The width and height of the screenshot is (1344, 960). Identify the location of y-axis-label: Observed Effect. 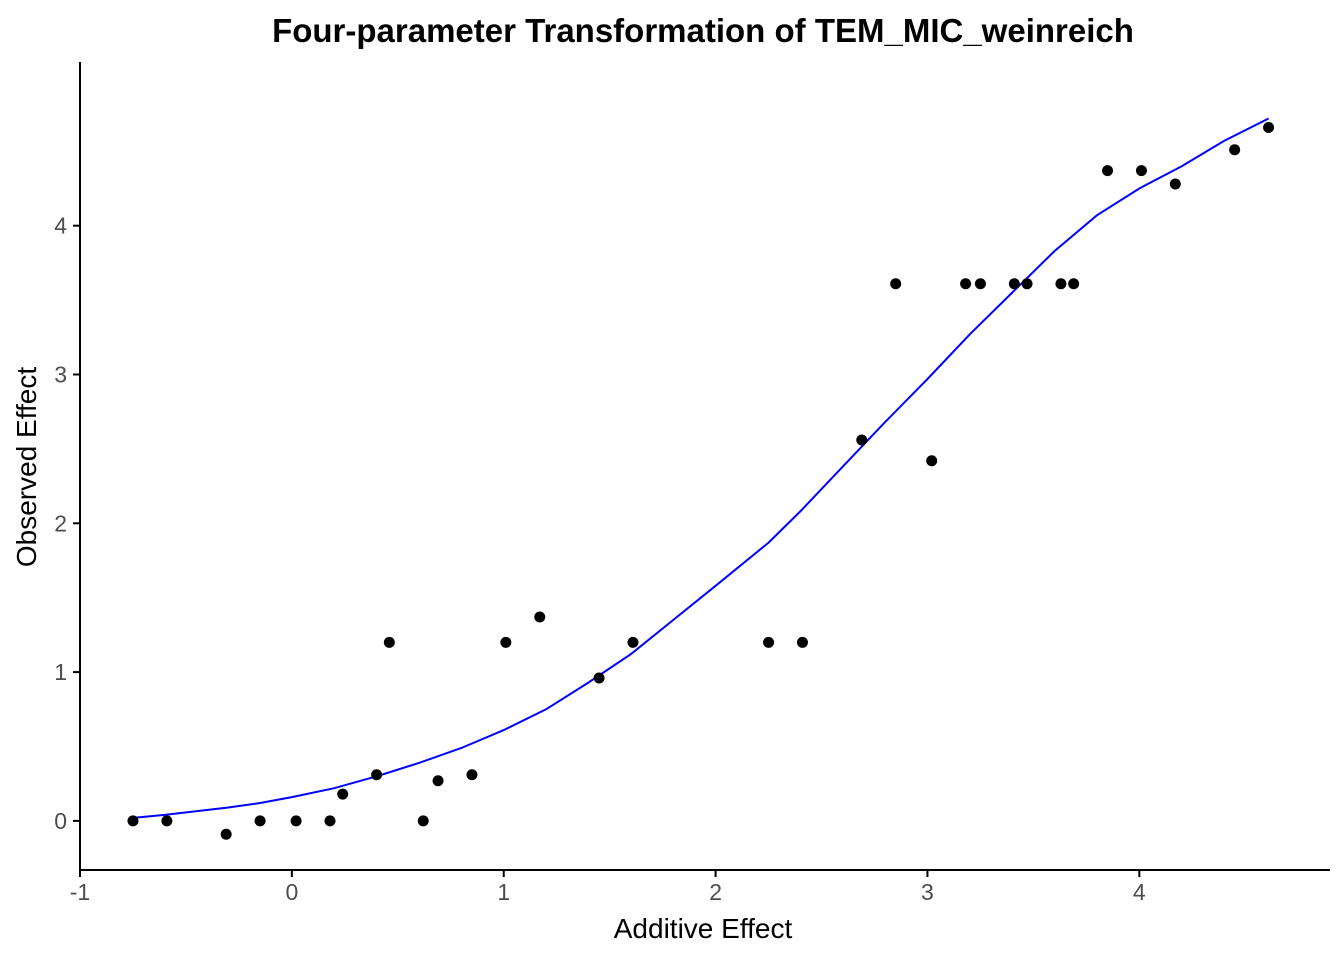
(26, 467).